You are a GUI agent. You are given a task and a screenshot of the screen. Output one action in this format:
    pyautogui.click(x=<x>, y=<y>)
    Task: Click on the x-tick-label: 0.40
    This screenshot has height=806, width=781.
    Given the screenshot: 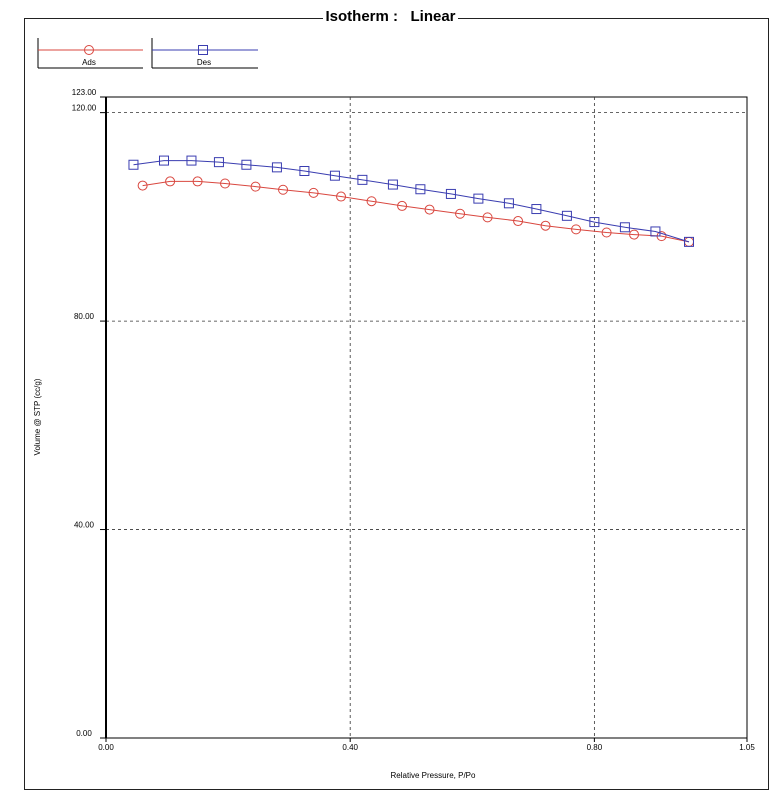 What is the action you would take?
    pyautogui.click(x=350, y=747)
    